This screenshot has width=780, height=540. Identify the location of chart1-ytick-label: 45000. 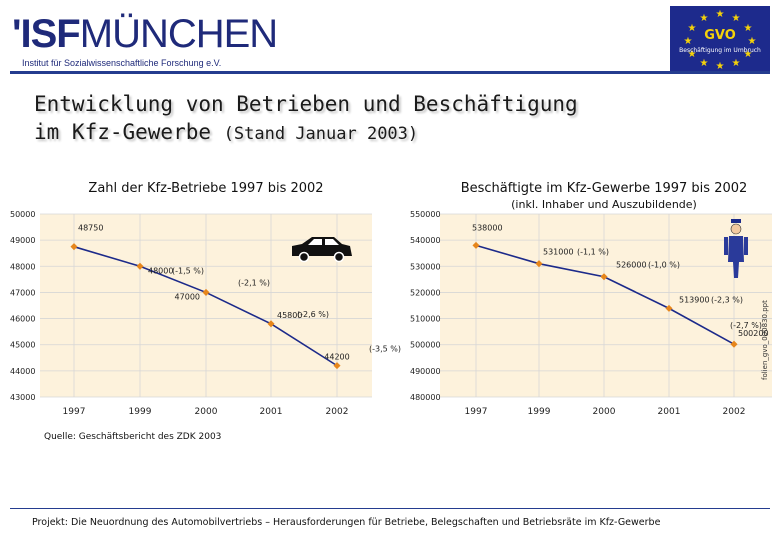
(22, 345).